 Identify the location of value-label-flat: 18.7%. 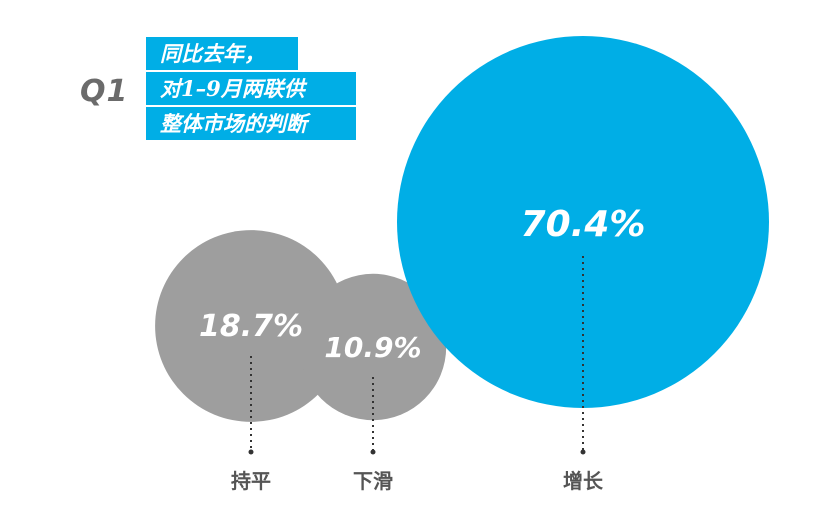
(251, 326).